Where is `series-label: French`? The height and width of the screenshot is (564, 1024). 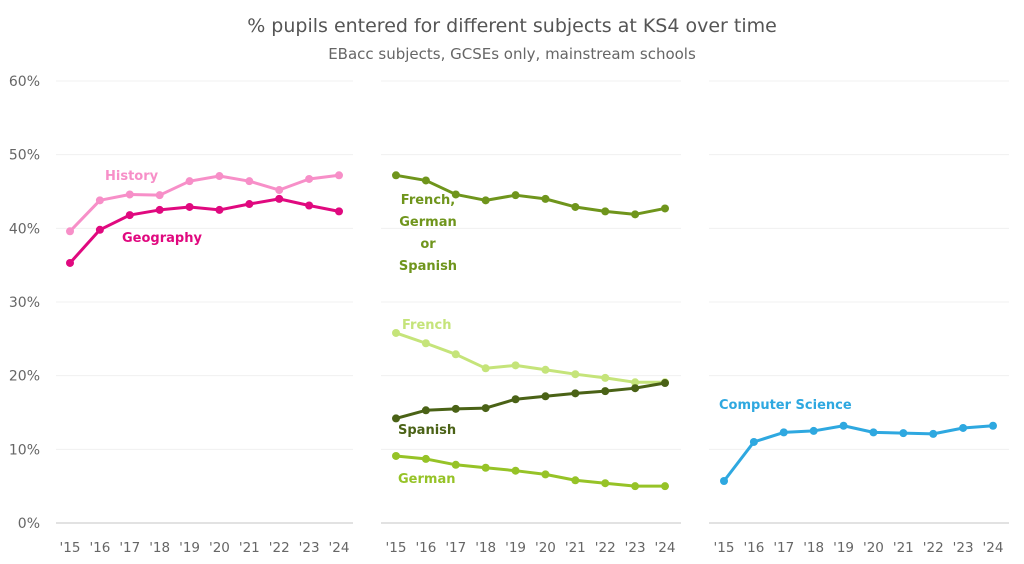
series-label: French is located at coordinates (427, 325).